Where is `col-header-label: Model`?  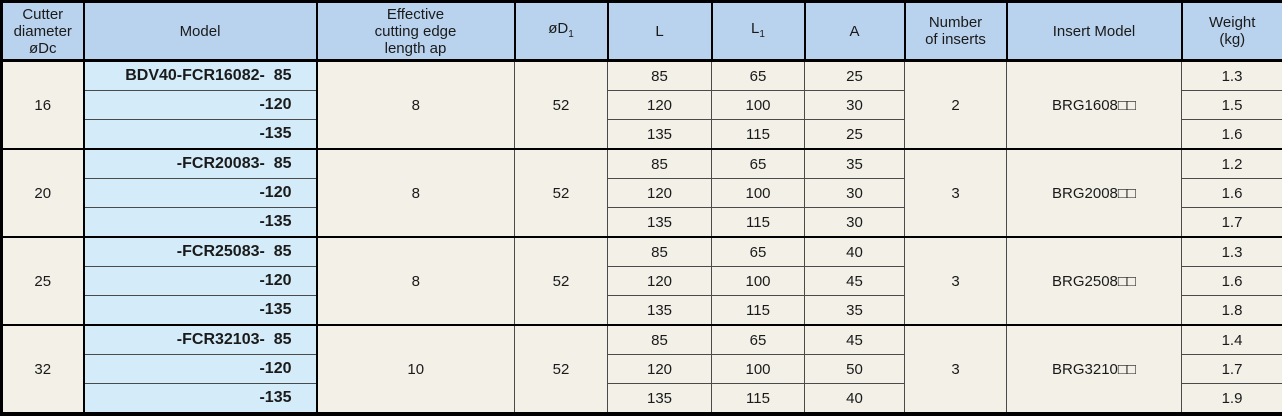
col-header-label: Model is located at coordinates (200, 31).